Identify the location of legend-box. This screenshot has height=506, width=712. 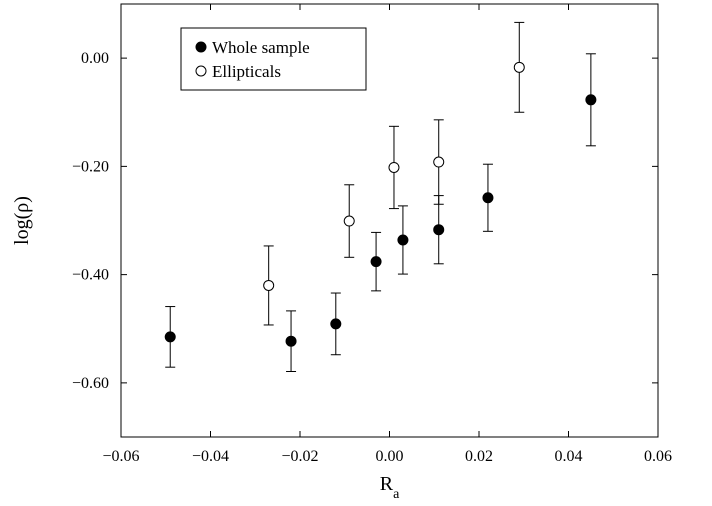
(273, 59).